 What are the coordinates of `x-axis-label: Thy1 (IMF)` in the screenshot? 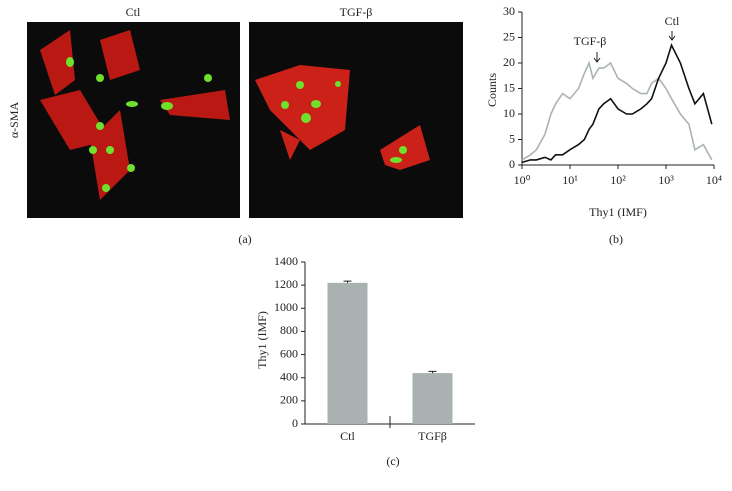 It's located at (618, 212).